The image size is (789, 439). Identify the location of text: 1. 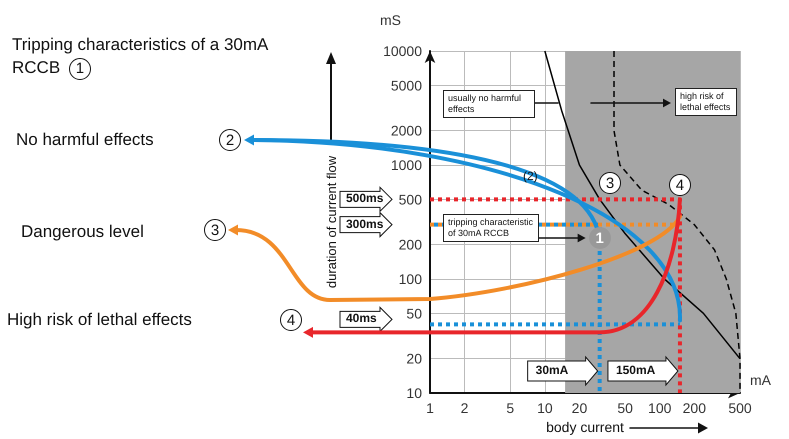
(79, 69).